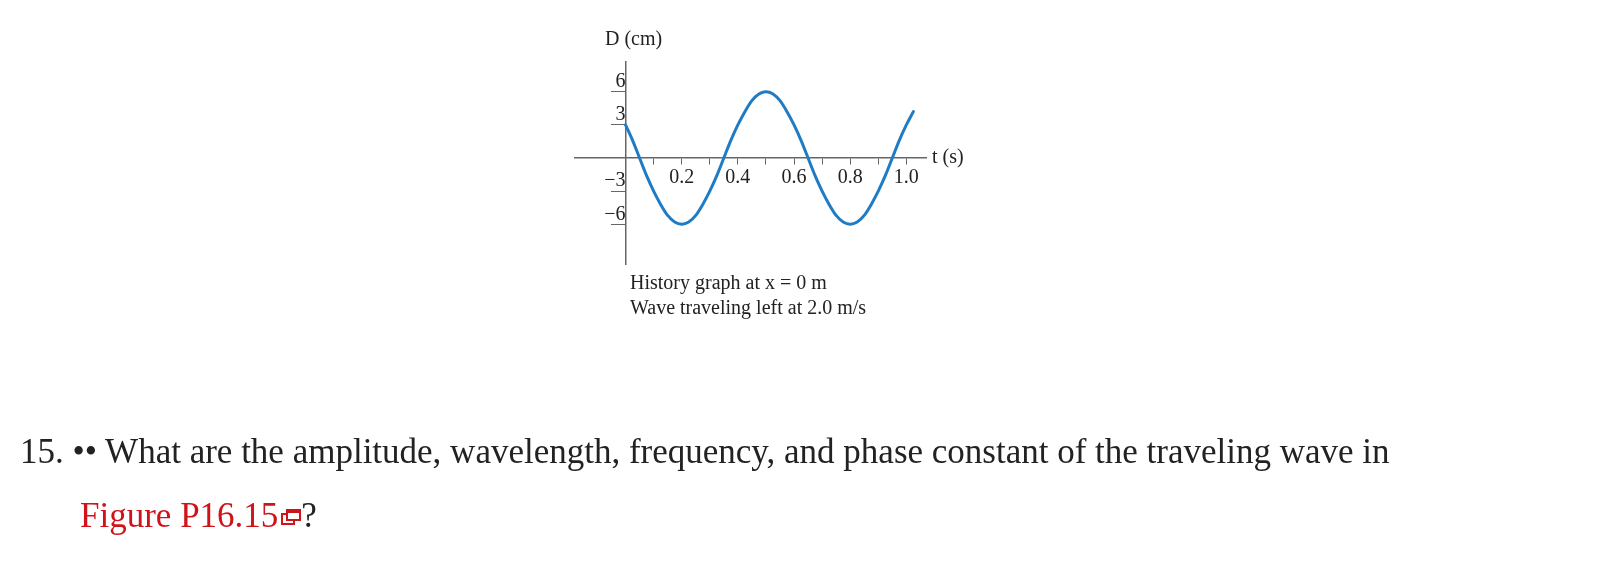  Describe the element at coordinates (850, 176) in the screenshot. I see `x-tick-label: 0.8` at that location.